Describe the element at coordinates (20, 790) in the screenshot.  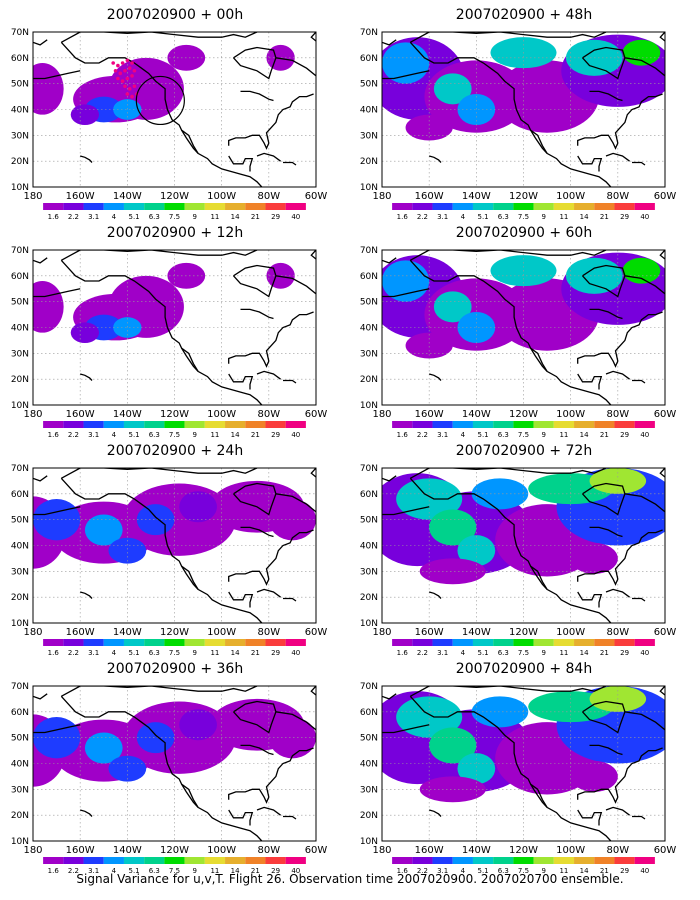
I see `lat-tick-label: 30N` at that location.